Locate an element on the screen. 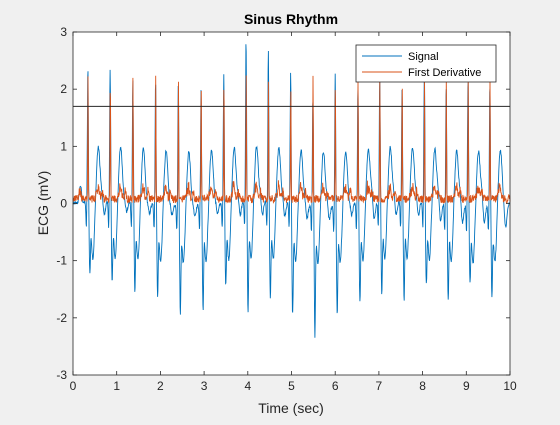 The width and height of the screenshot is (560, 425). x-tick-label: 10 is located at coordinates (510, 386).